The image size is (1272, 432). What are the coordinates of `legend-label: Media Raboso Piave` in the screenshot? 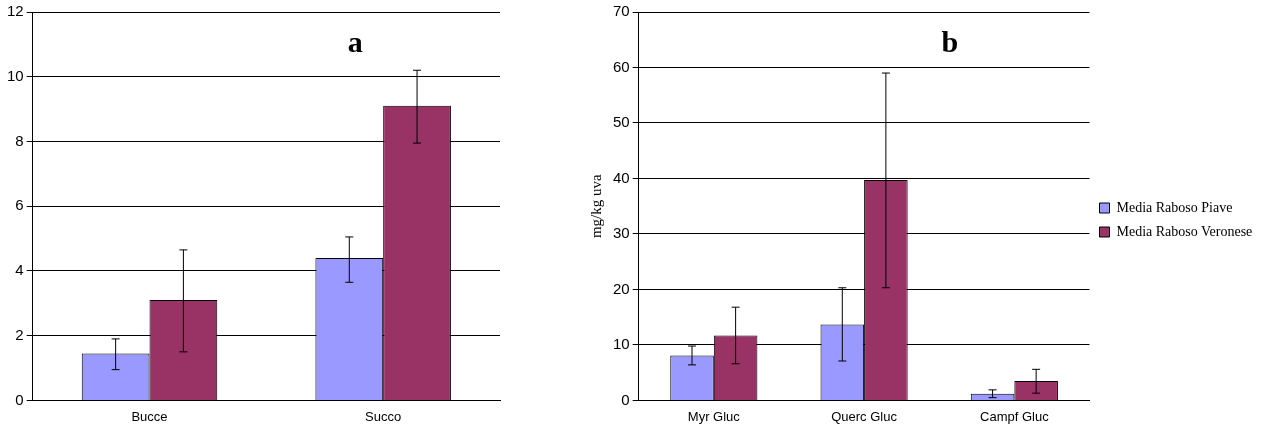 It's located at (1174, 207).